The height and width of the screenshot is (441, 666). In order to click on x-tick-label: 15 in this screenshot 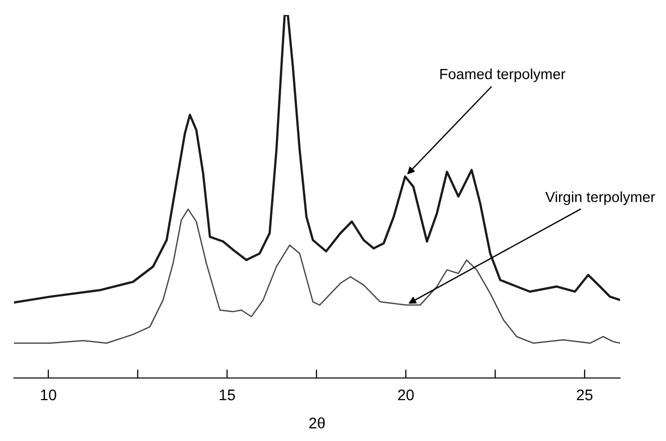, I will do `click(227, 395)`.